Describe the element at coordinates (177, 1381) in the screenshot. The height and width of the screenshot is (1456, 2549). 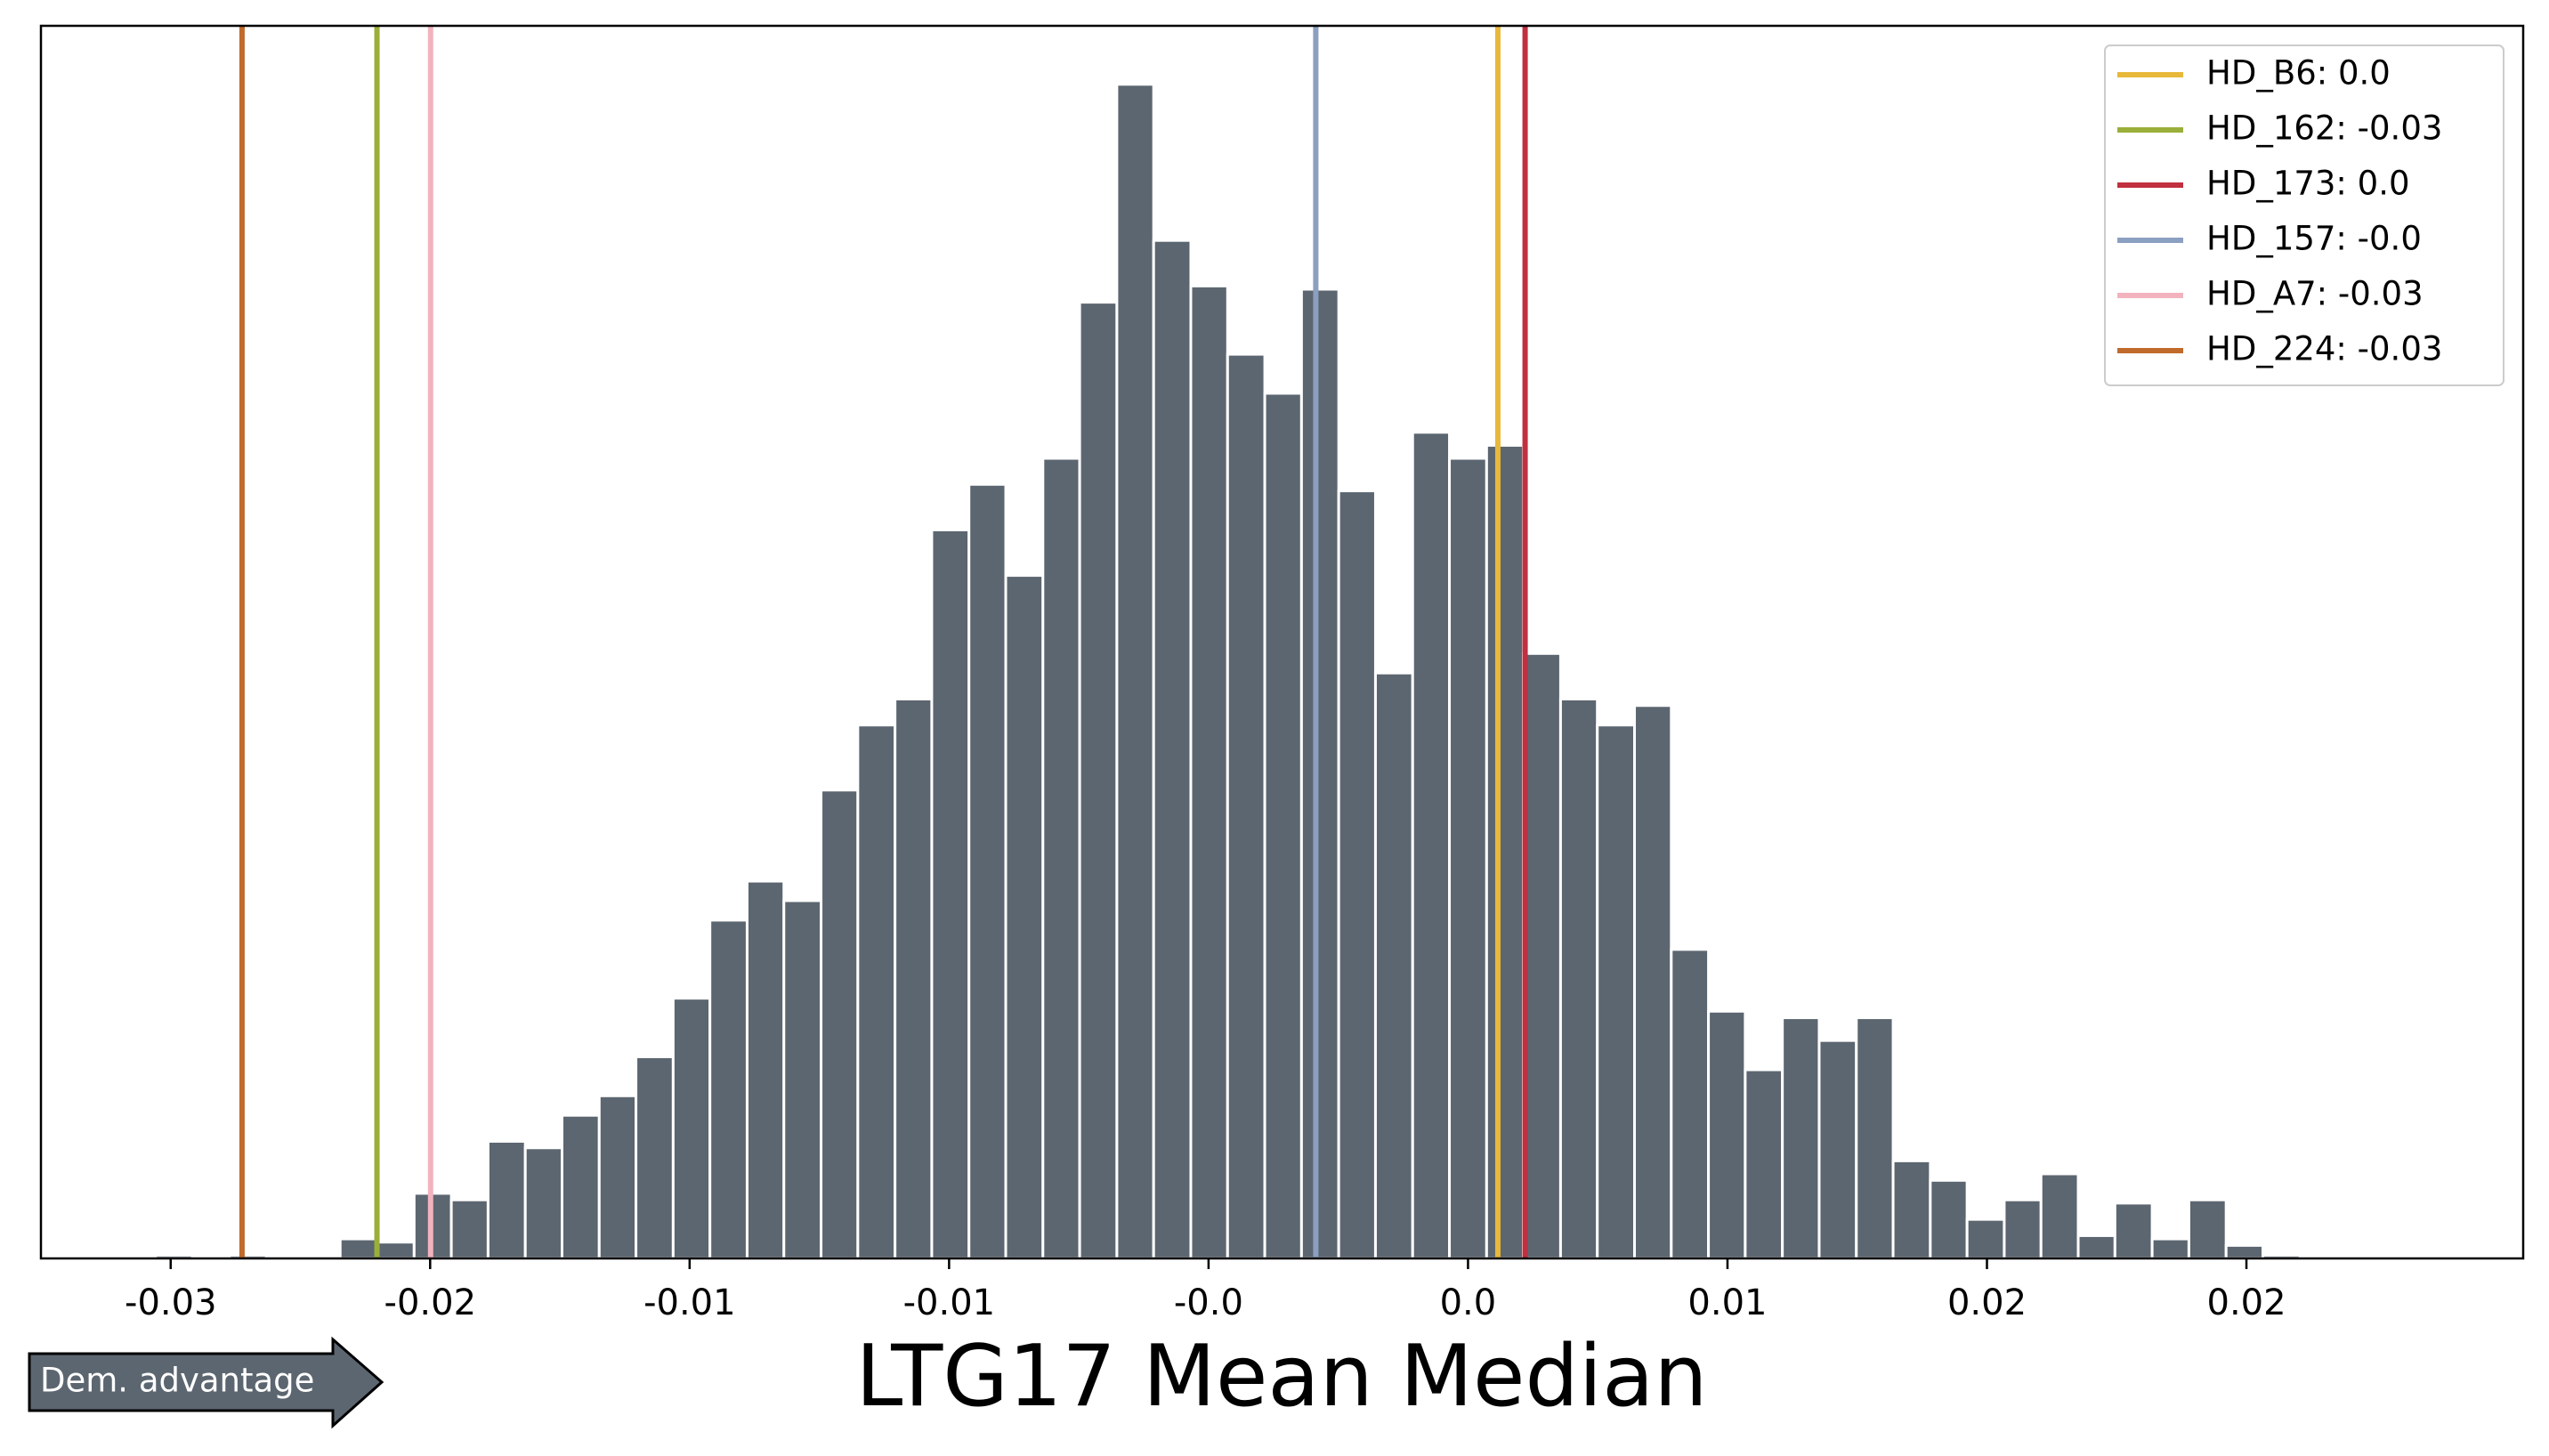
I see `annotation: Dem. advantage` at that location.